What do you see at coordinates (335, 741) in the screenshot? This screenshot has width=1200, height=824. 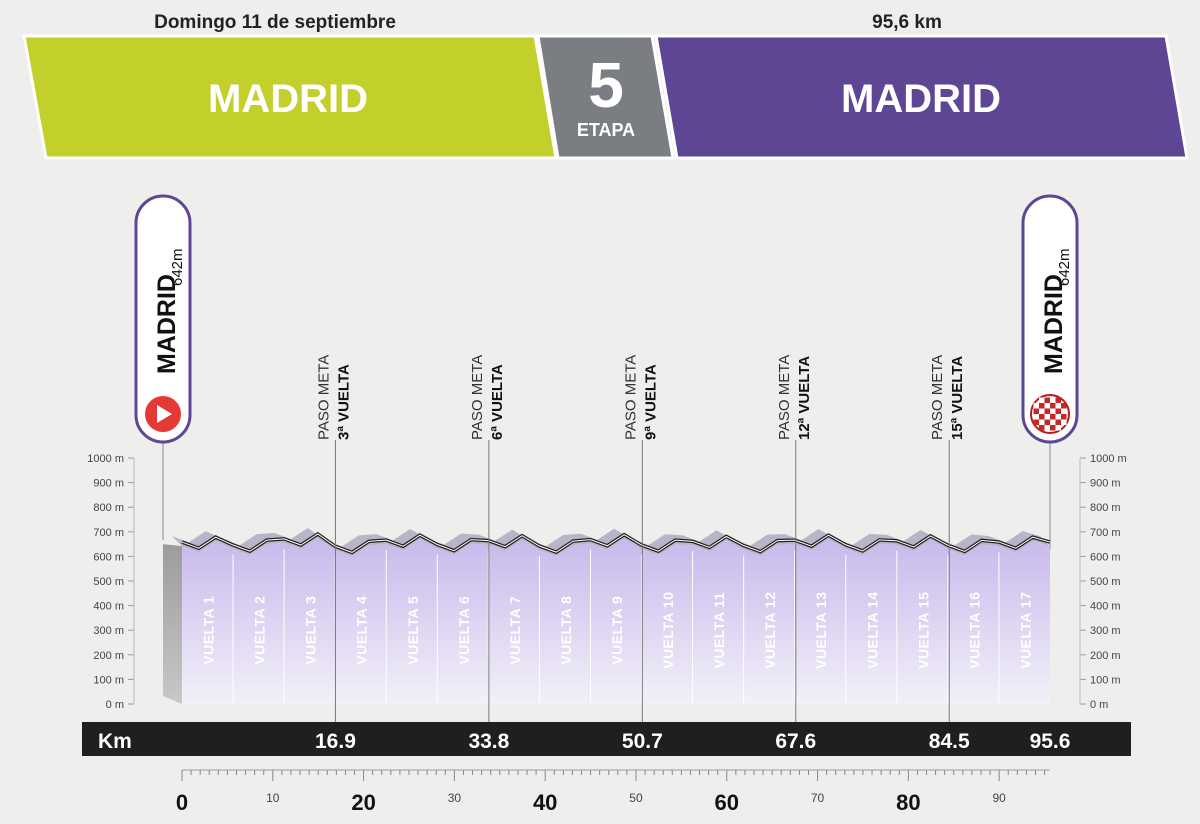 I see `km-mark: 16.9` at bounding box center [335, 741].